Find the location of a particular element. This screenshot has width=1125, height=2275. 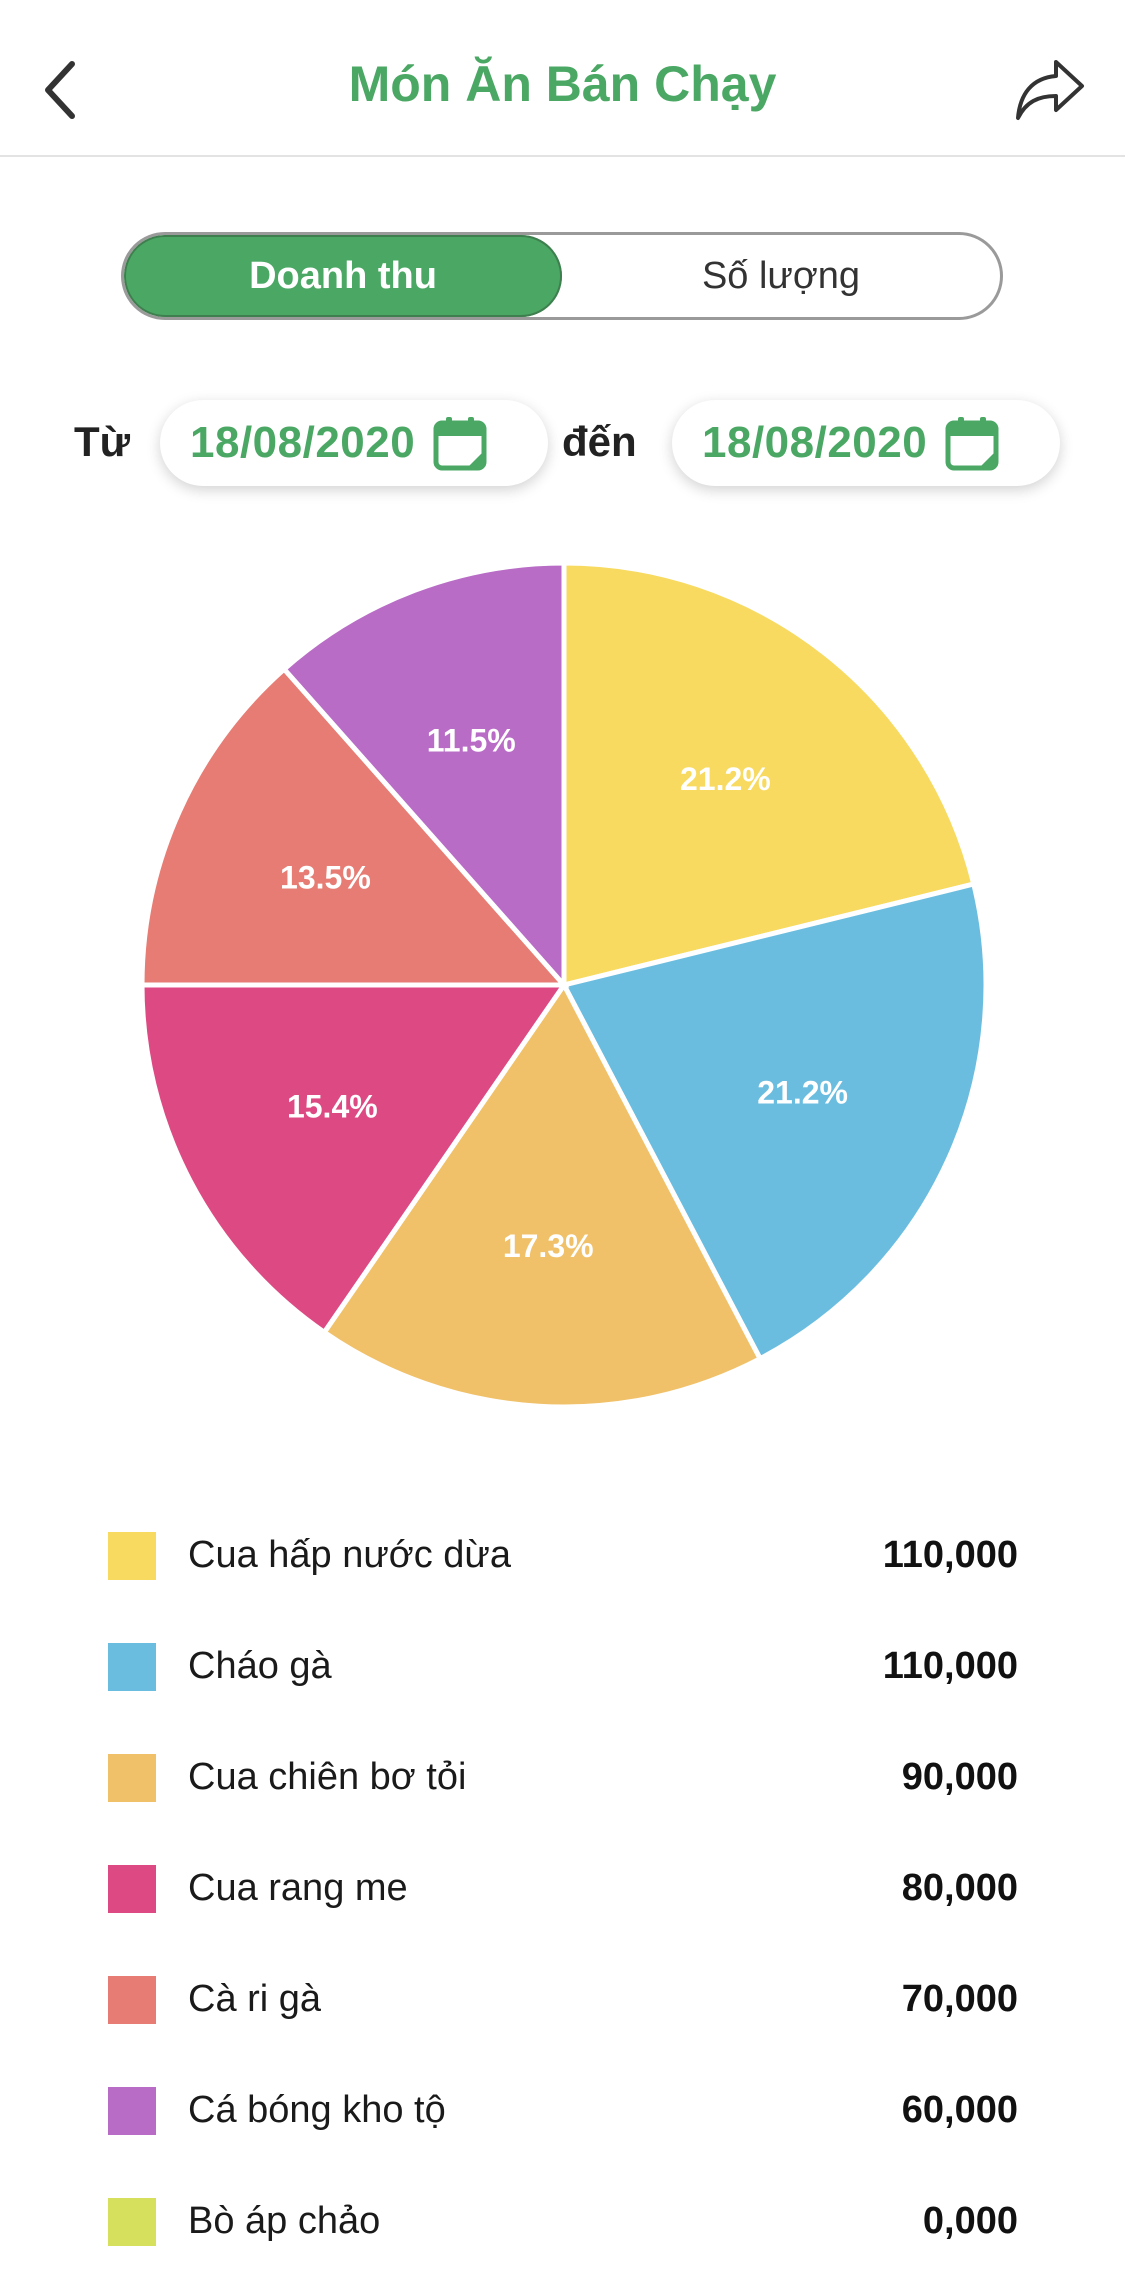

slice-percent-label: 17.3% is located at coordinates (548, 1246).